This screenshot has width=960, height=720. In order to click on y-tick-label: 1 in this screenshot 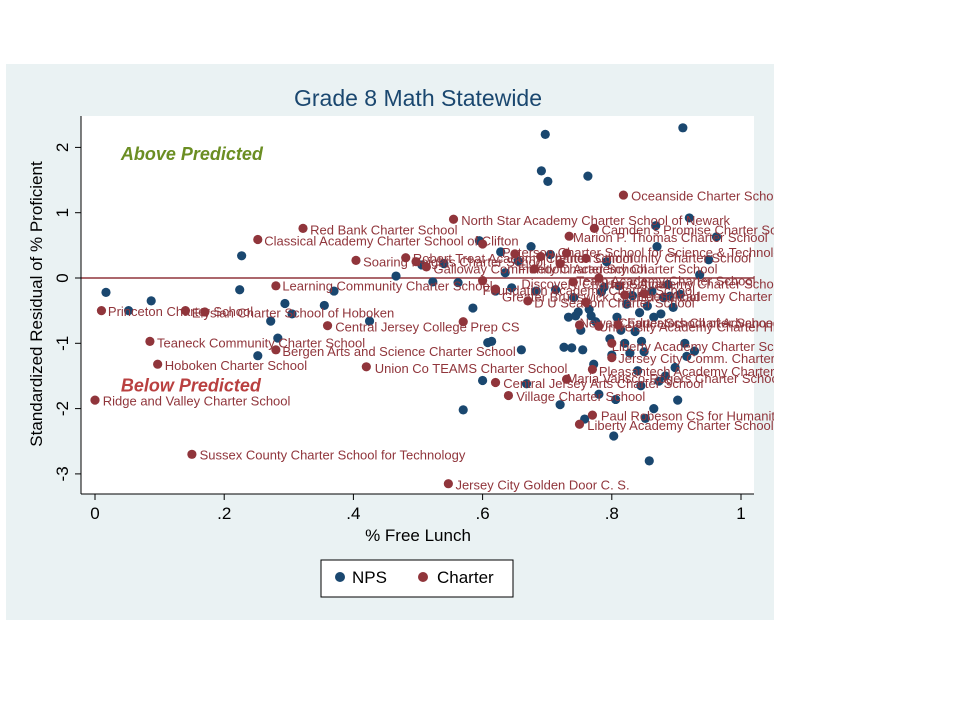, I will do `click(62, 212)`.